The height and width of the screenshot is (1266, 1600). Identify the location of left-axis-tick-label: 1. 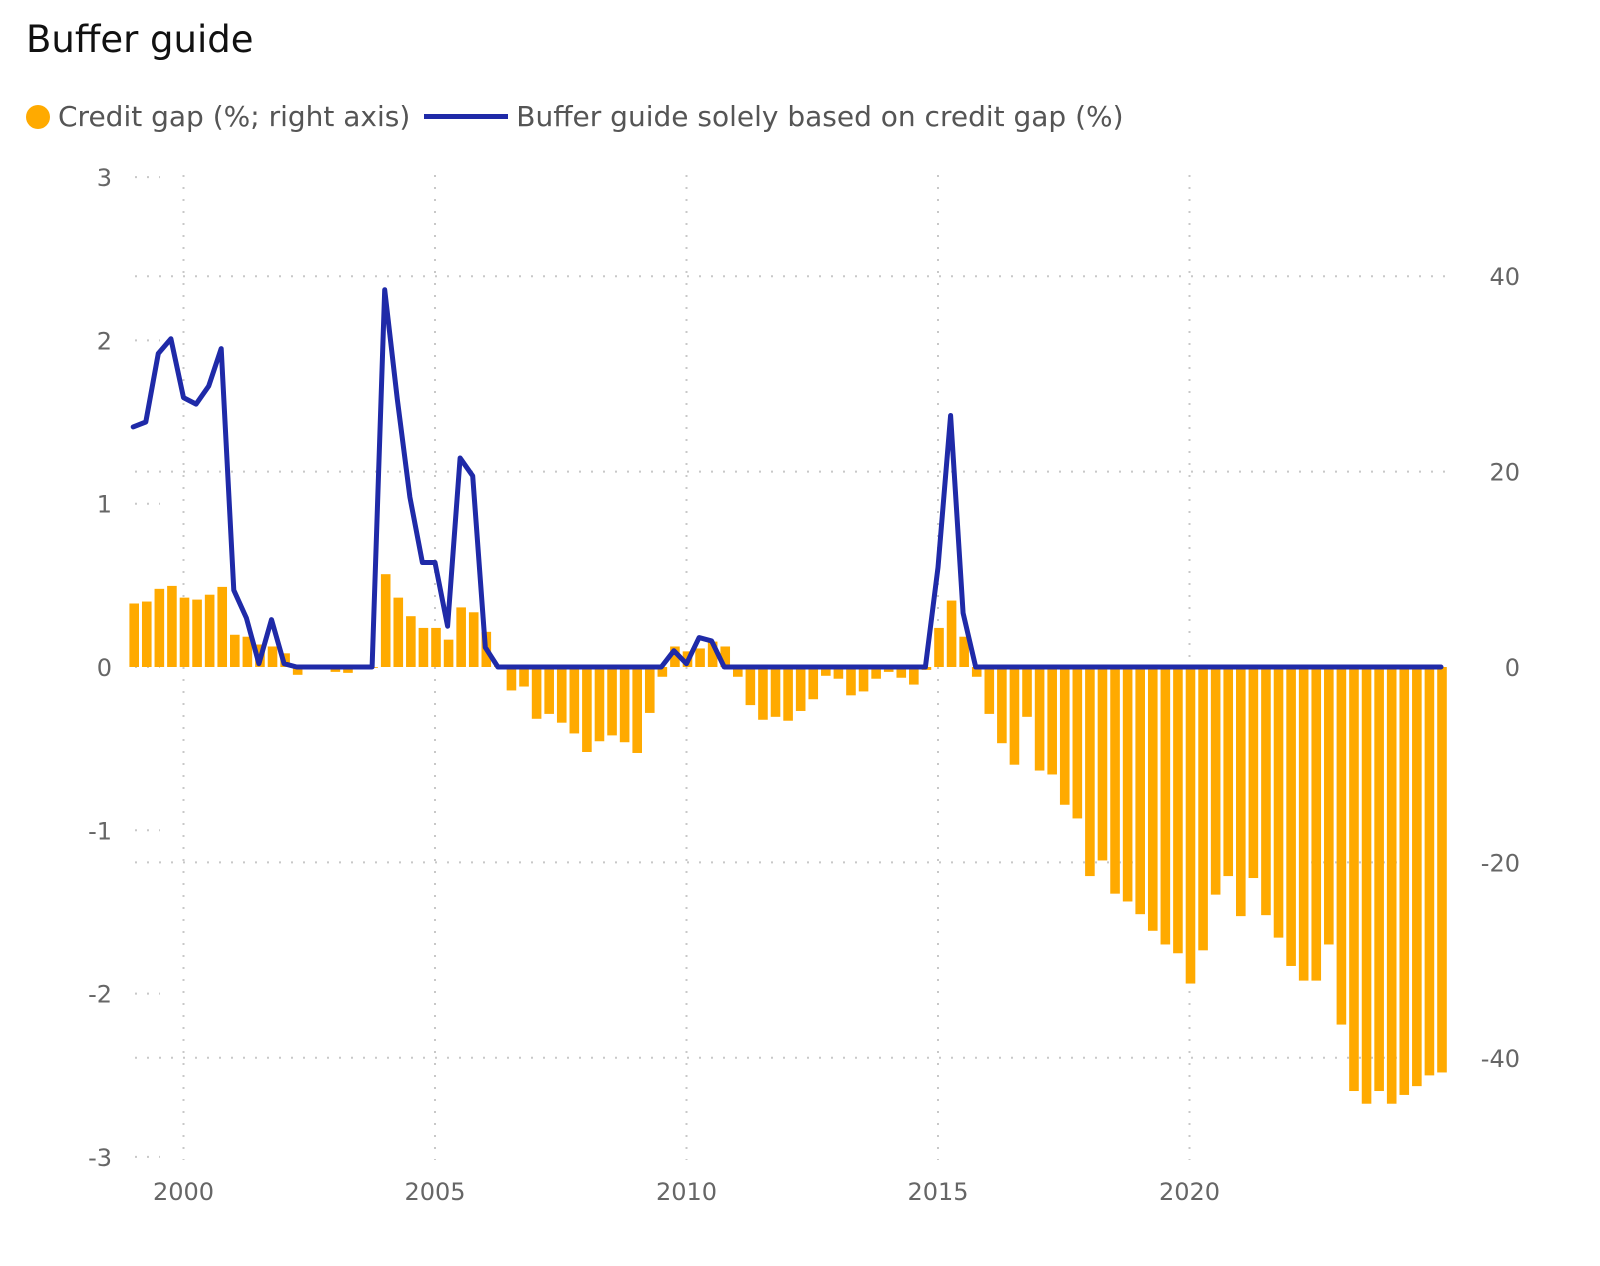
(104, 505).